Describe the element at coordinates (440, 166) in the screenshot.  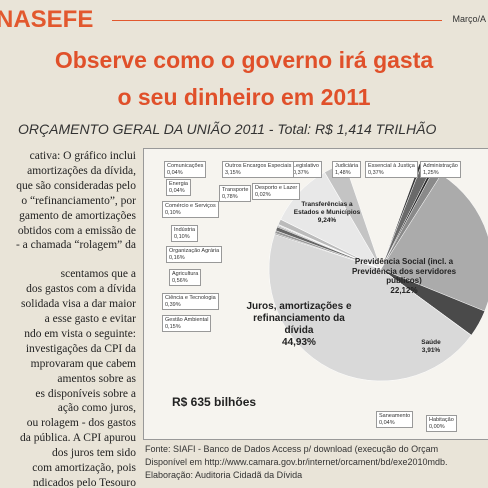
I see `category-label: Administração` at that location.